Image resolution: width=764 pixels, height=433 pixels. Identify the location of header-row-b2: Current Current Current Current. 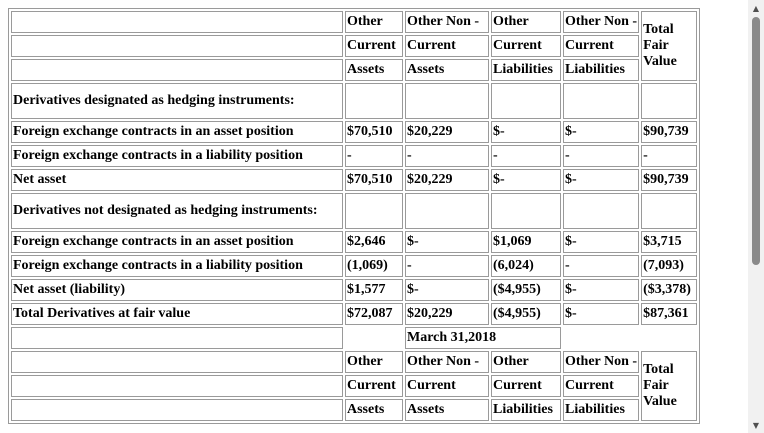
(354, 386).